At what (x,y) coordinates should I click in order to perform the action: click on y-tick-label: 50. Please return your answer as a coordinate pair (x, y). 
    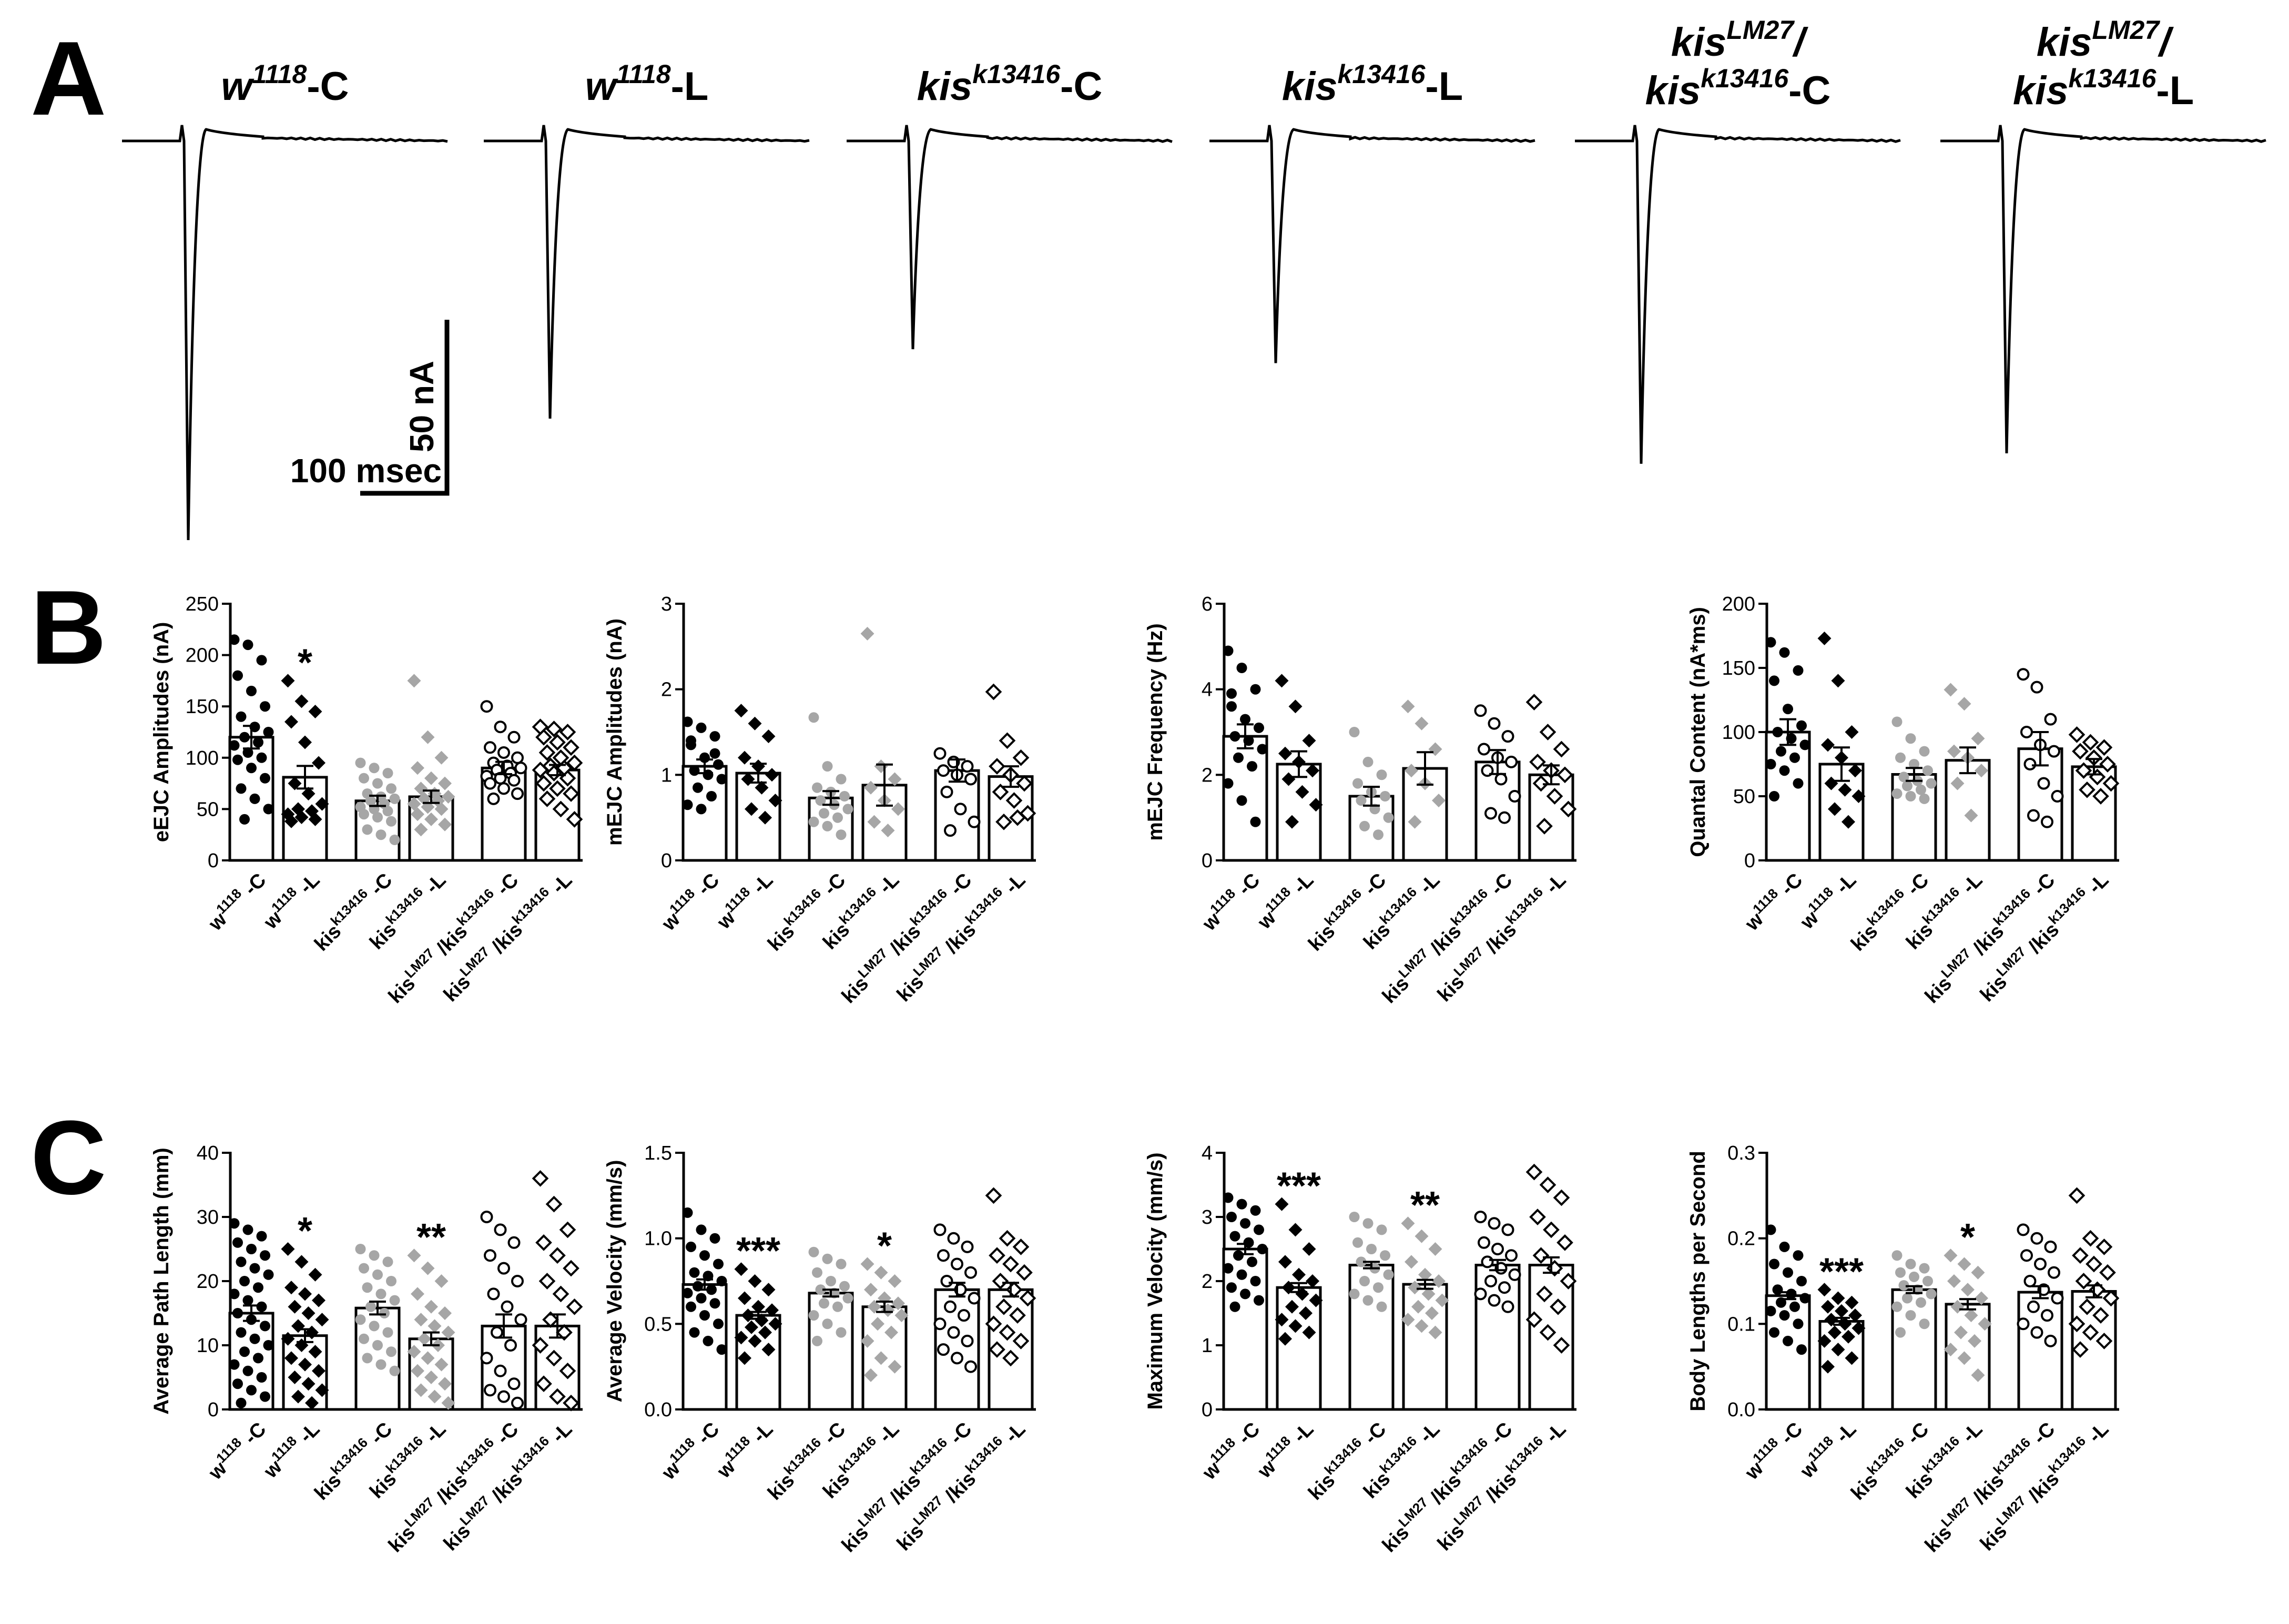
    Looking at the image, I should click on (208, 809).